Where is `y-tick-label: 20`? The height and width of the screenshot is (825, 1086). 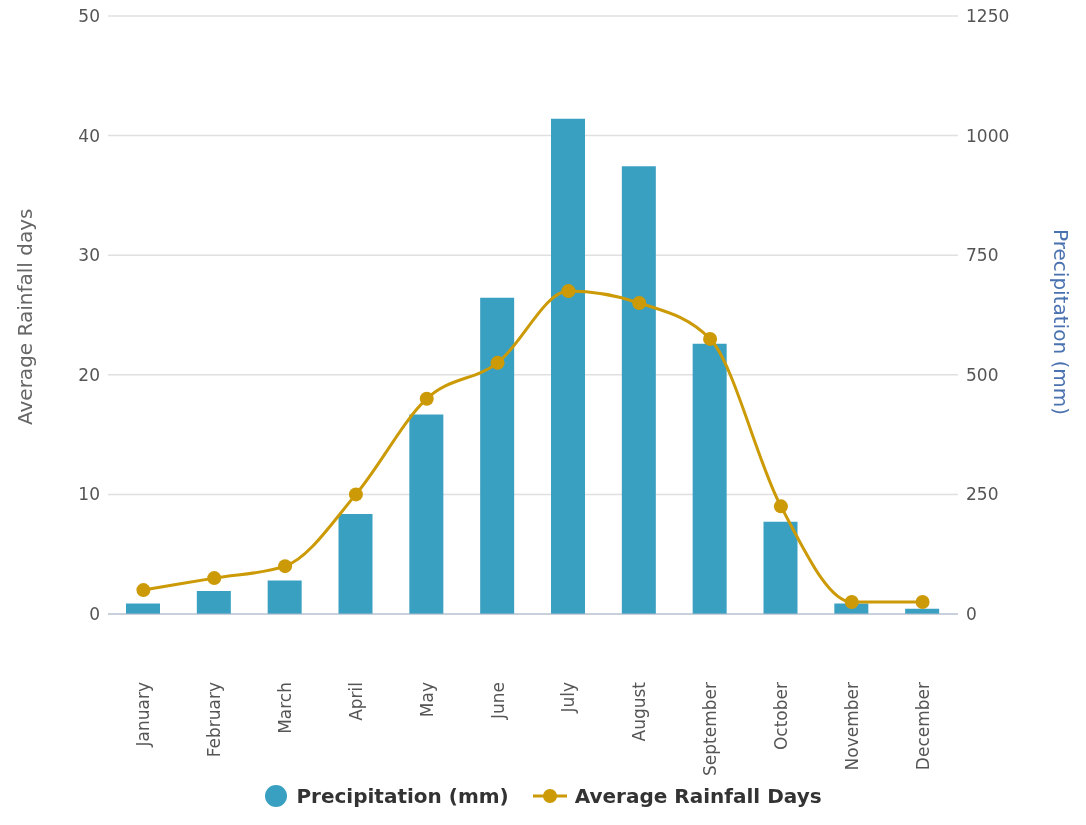 y-tick-label: 20 is located at coordinates (89, 374).